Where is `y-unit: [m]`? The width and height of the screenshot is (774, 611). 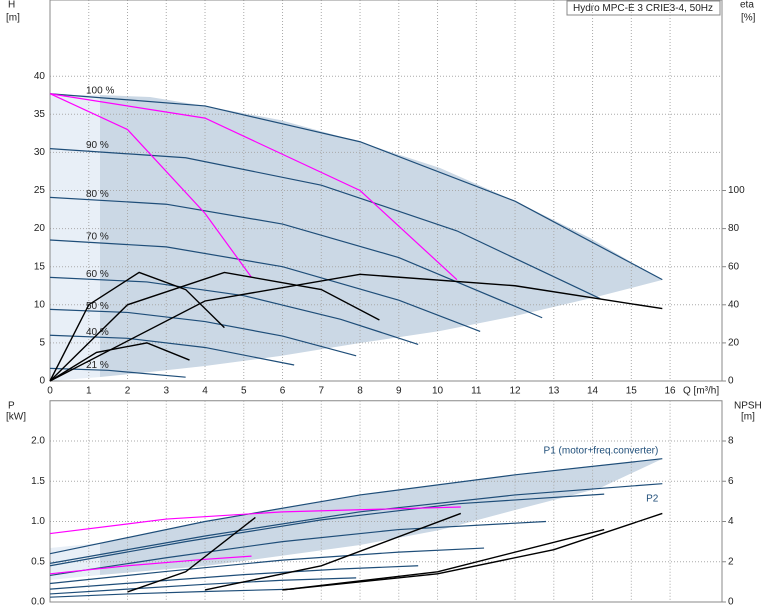
y-unit: [m] is located at coordinates (13, 18).